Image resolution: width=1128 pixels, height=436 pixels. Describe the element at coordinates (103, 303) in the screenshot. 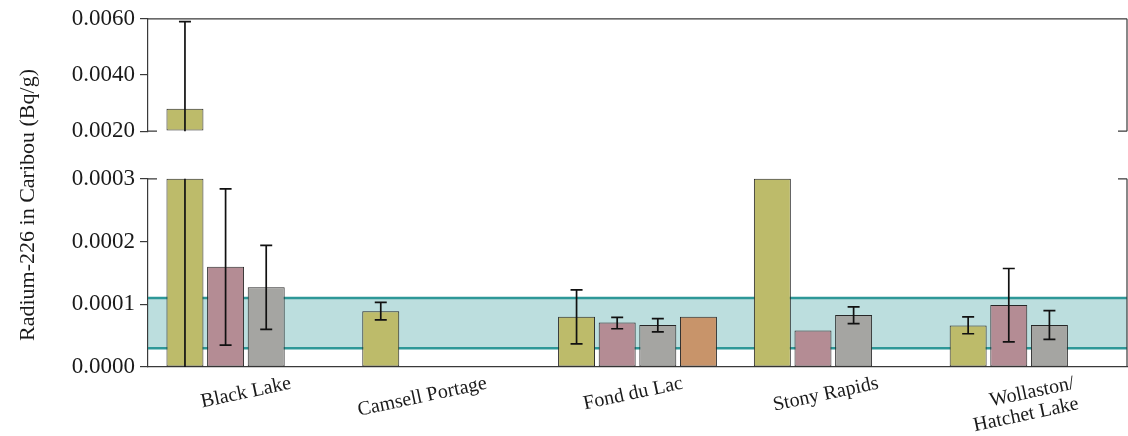

I see `y-tick-label: 0.0001` at that location.